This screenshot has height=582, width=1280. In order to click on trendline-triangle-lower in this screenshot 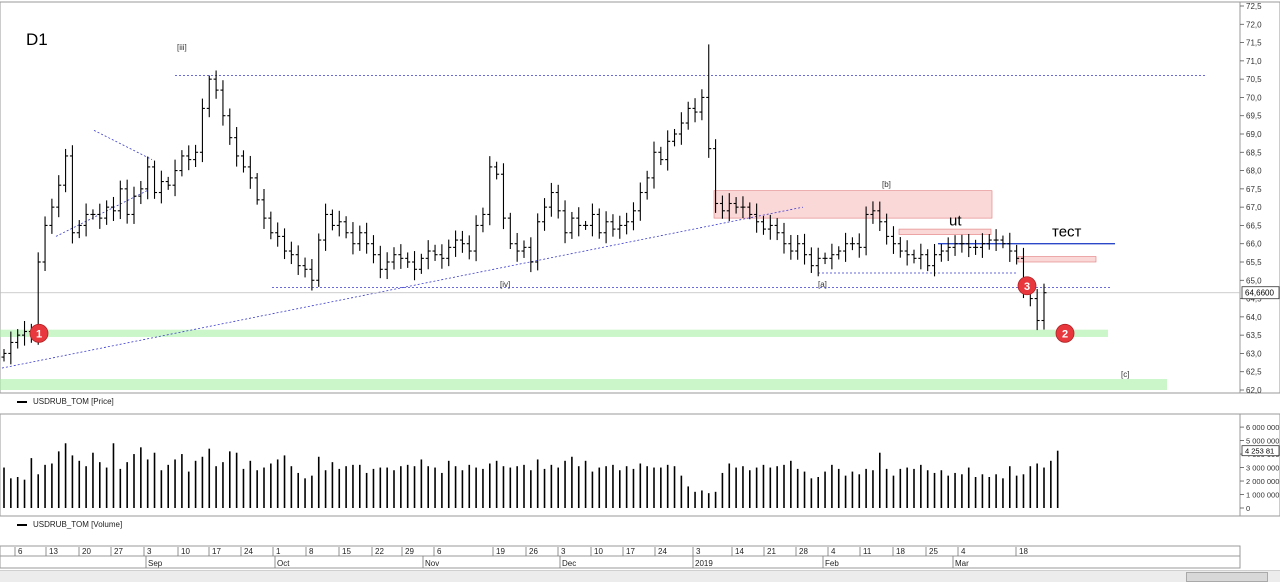, I will do `click(101, 213)`.